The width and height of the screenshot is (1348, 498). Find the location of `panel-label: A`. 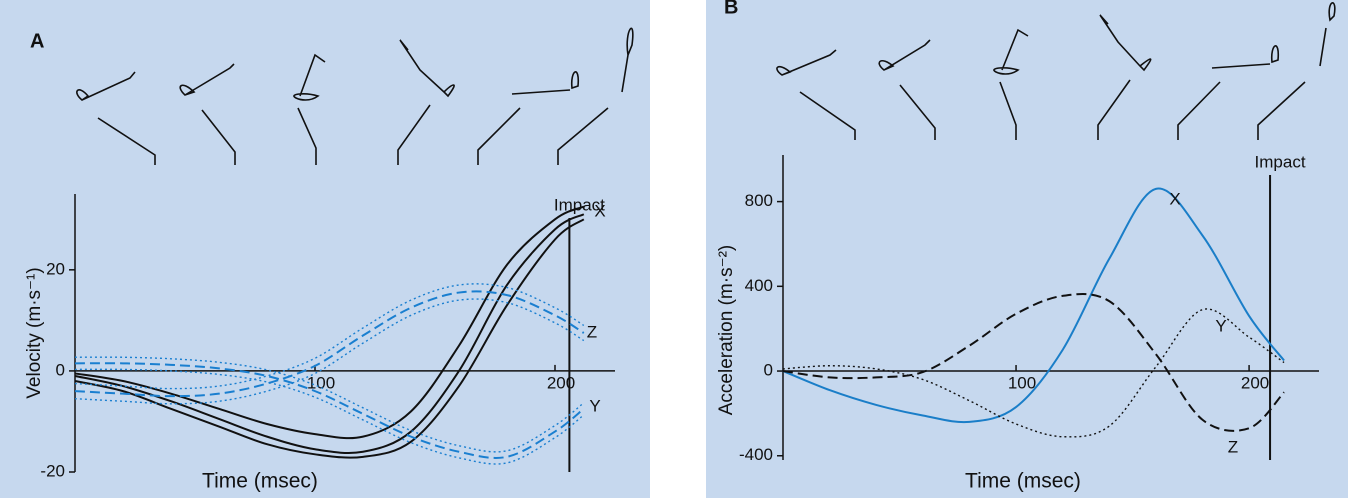

panel-label: A is located at coordinates (37, 41).